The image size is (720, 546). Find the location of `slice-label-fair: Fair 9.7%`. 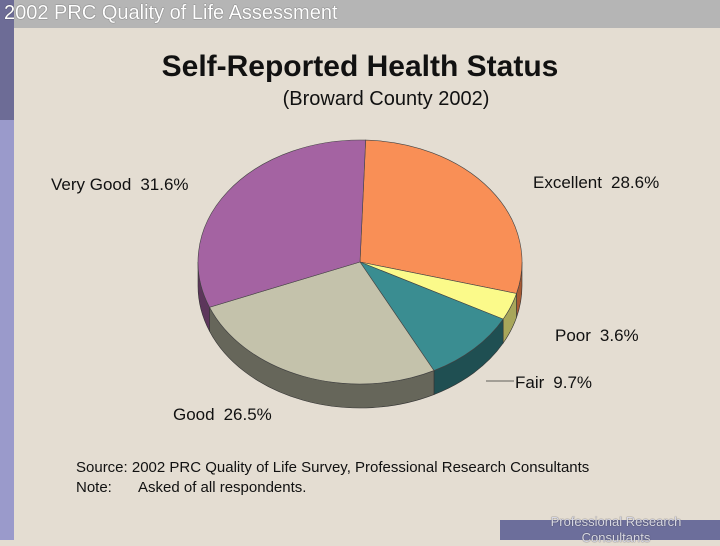

slice-label-fair: Fair 9.7% is located at coordinates (553, 382).